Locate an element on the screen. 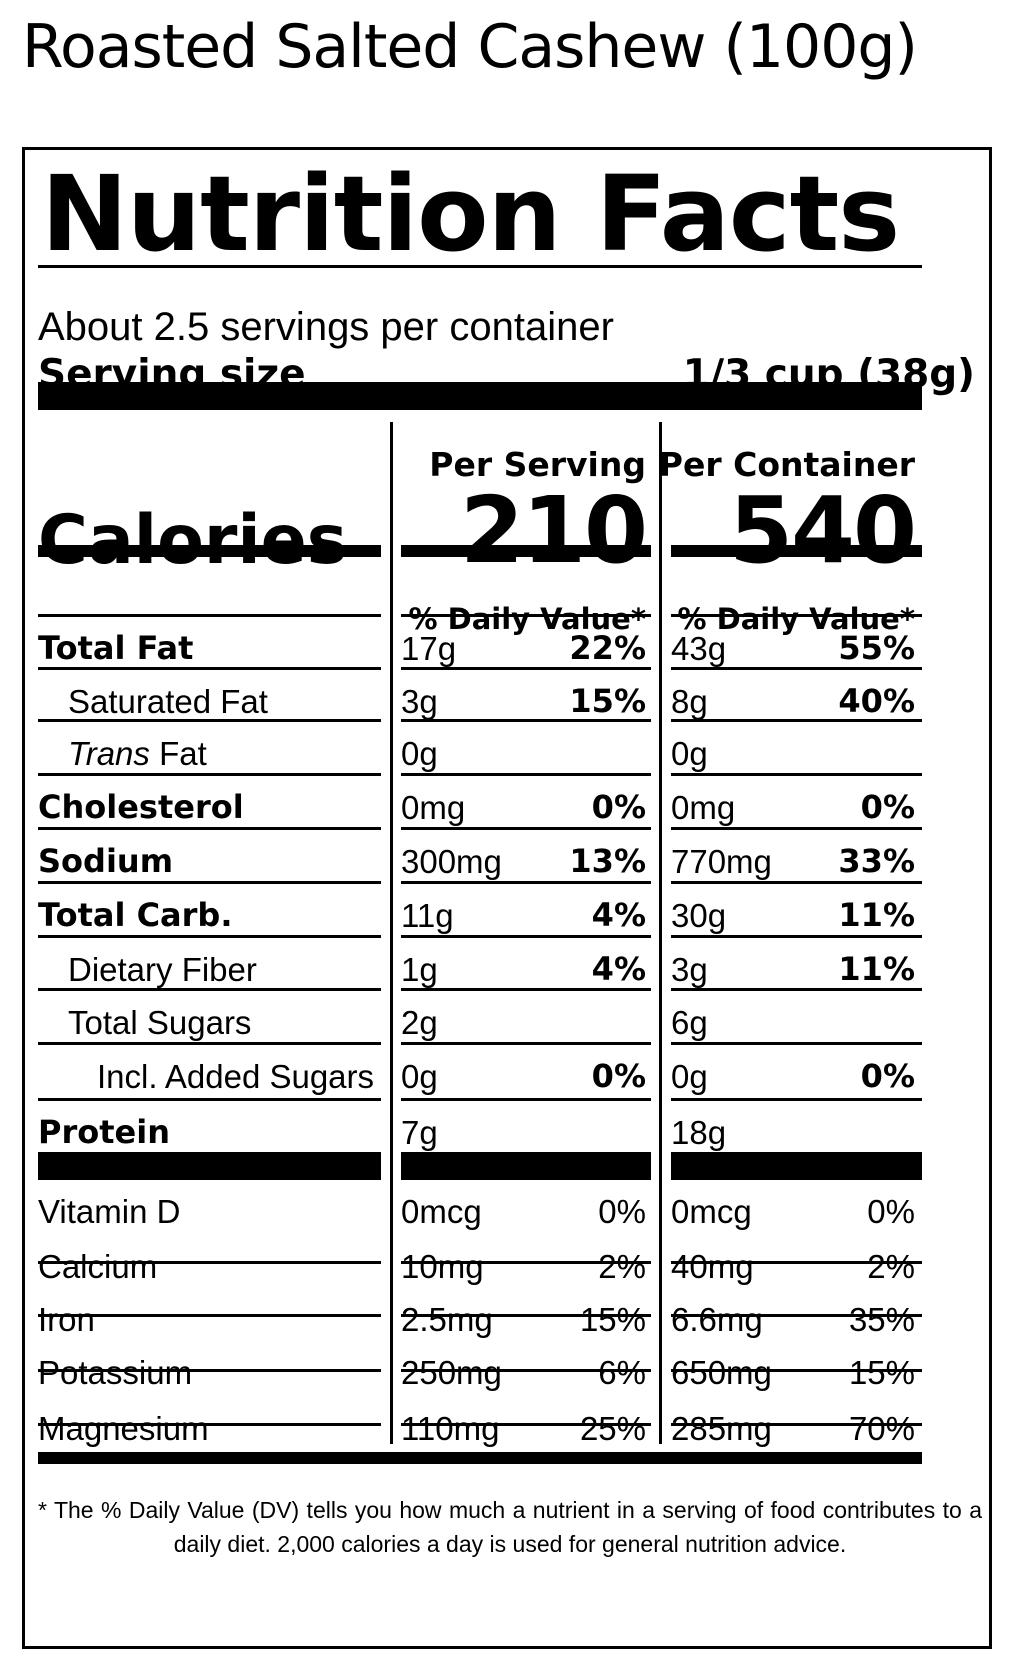 This screenshot has width=1012, height=1666. serving-amount: 2.5mg is located at coordinates (447, 1319).